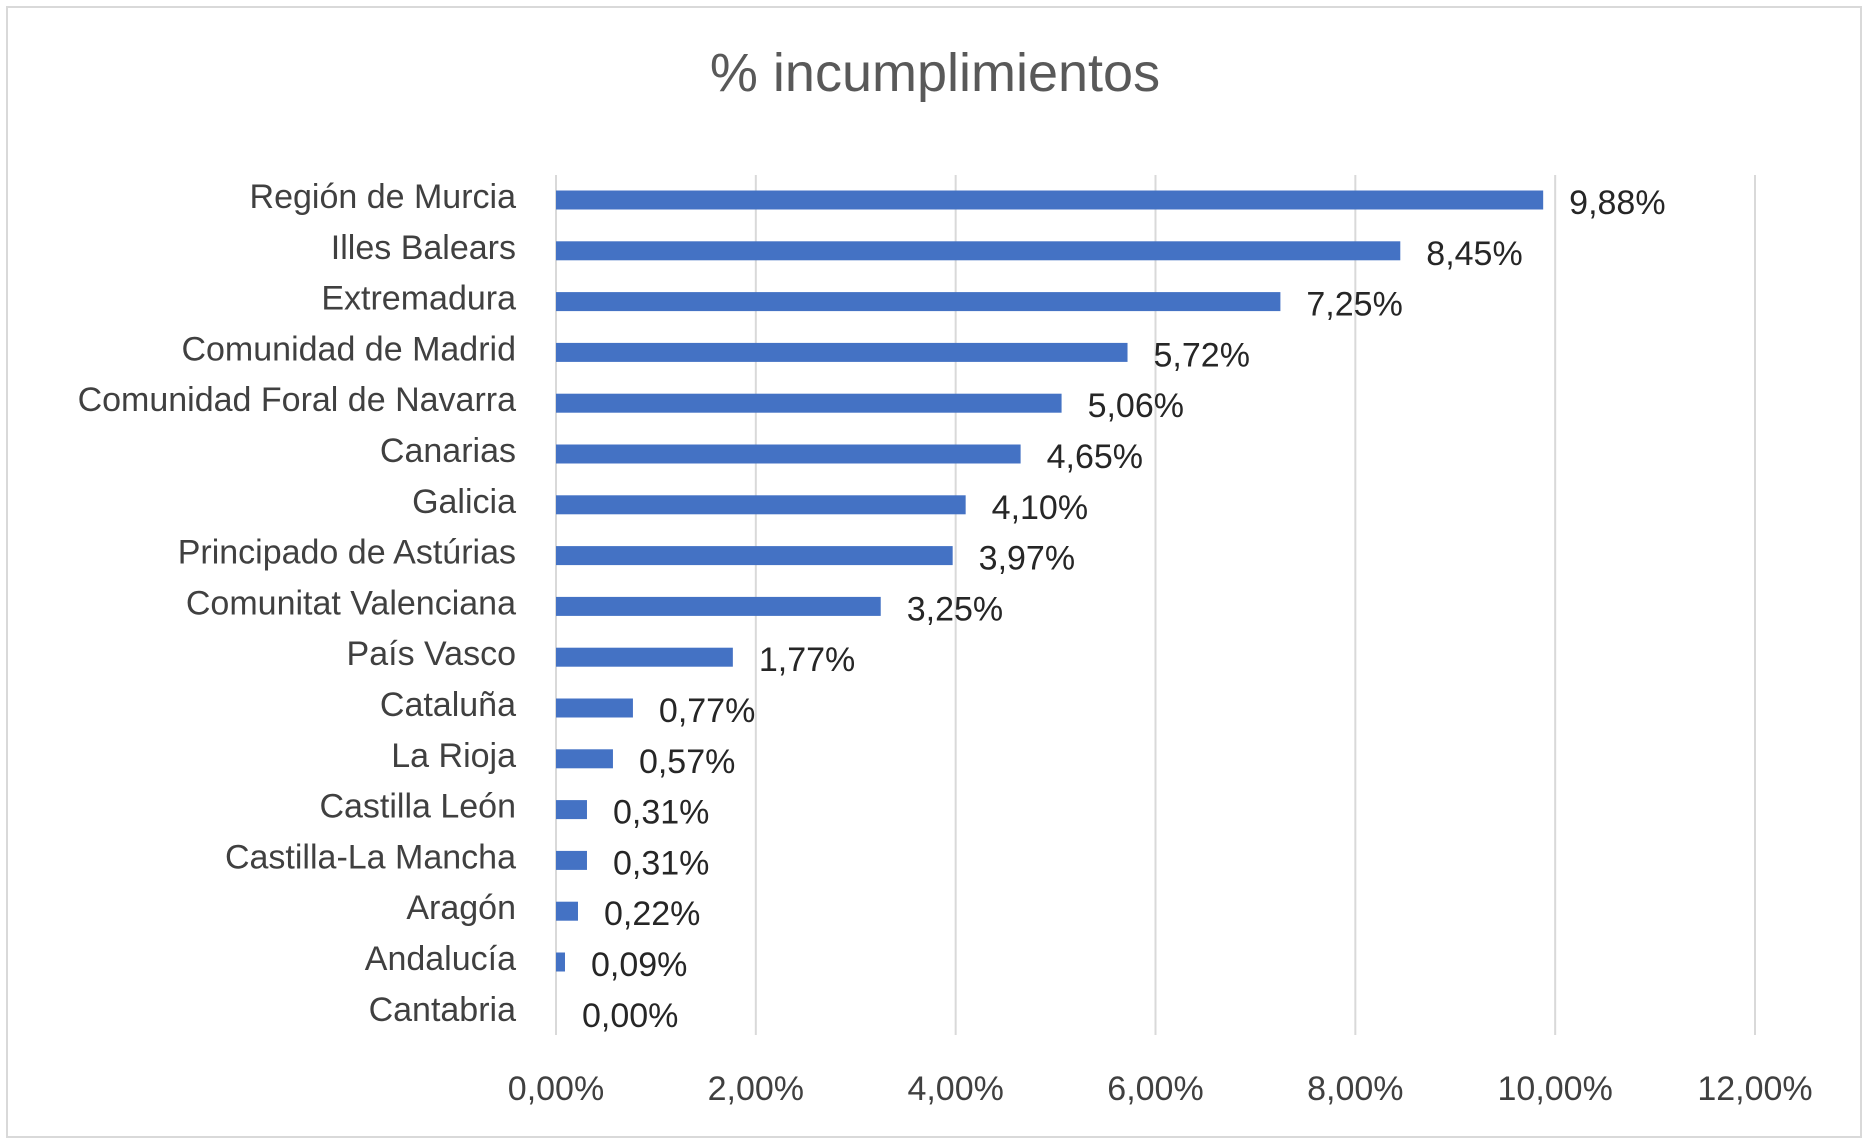 Image resolution: width=1870 pixels, height=1145 pixels. Describe the element at coordinates (687, 762) in the screenshot. I see `data-label: 0,57%` at that location.